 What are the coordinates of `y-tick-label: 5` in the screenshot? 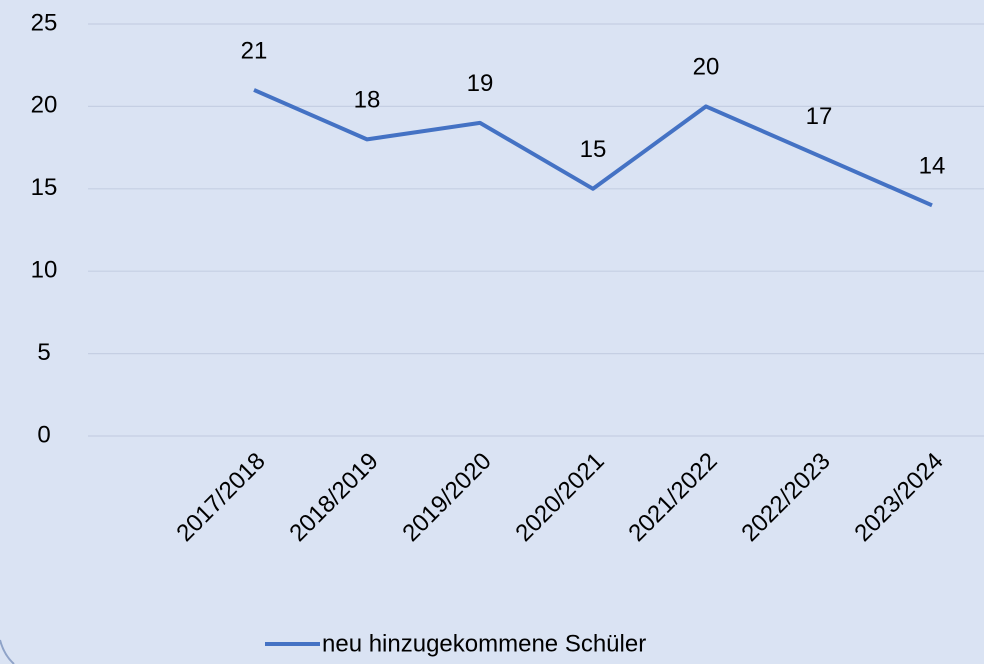 It's located at (43, 352).